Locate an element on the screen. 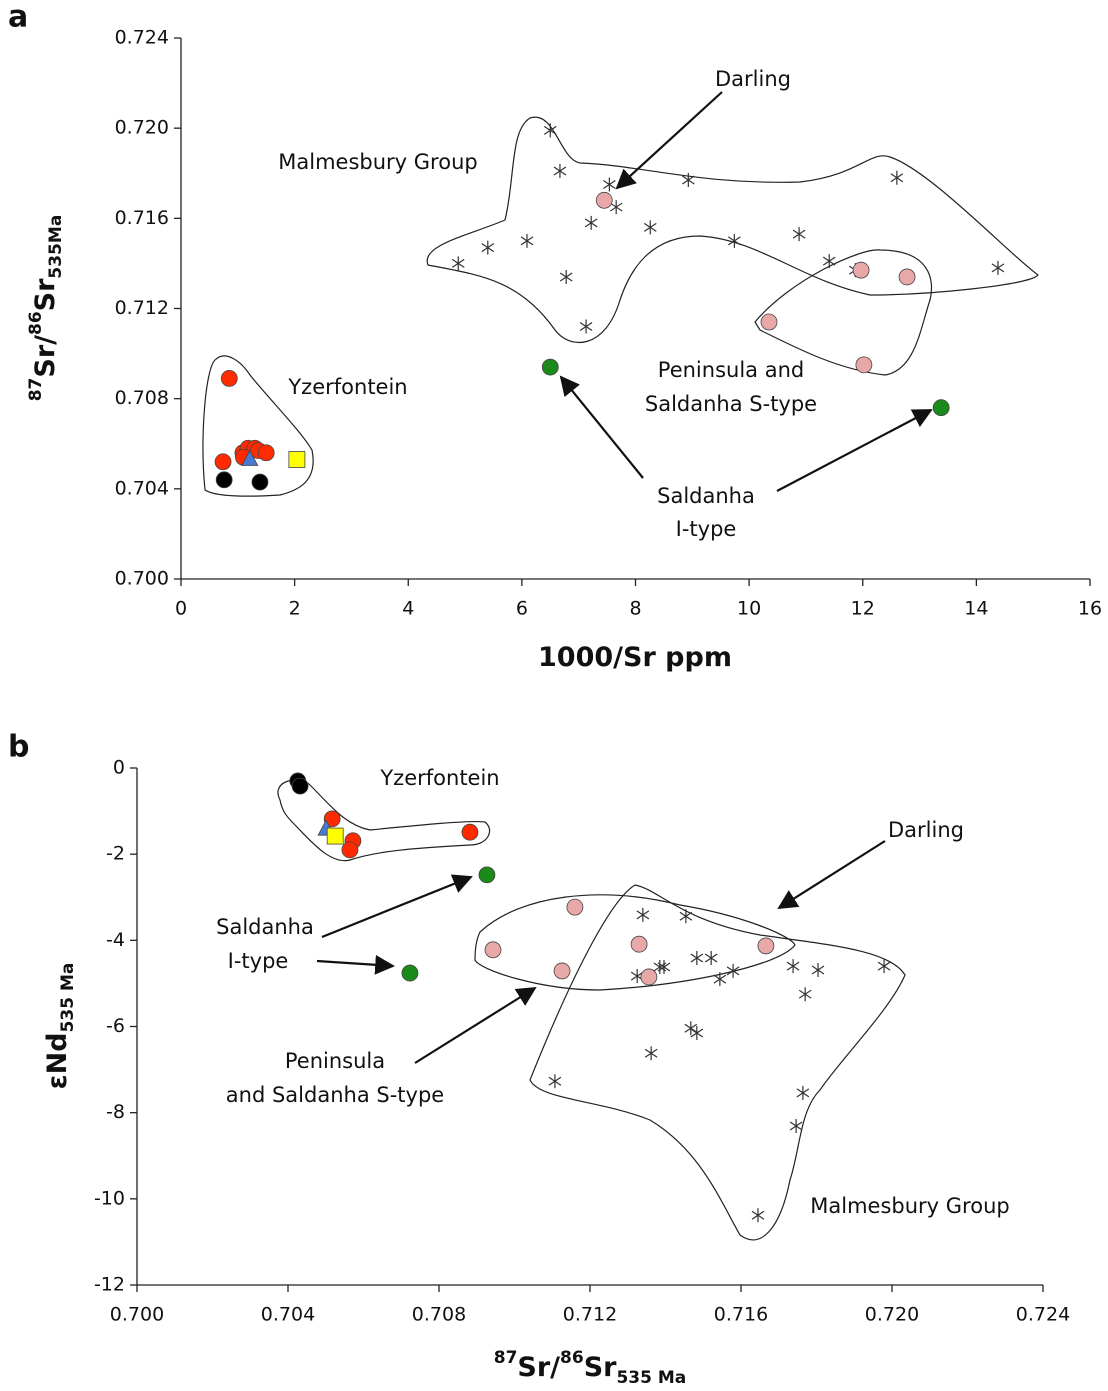 This screenshot has height=1391, width=1108. axis-title-part: Sr/ is located at coordinates (538, 1367).